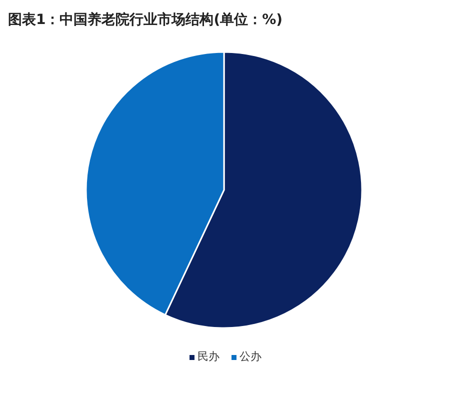 This screenshot has height=415, width=451. What do you see at coordinates (145, 19) in the screenshot?
I see `chart-title: 图表1：中国养老院行业市场结构(单位：%)` at bounding box center [145, 19].